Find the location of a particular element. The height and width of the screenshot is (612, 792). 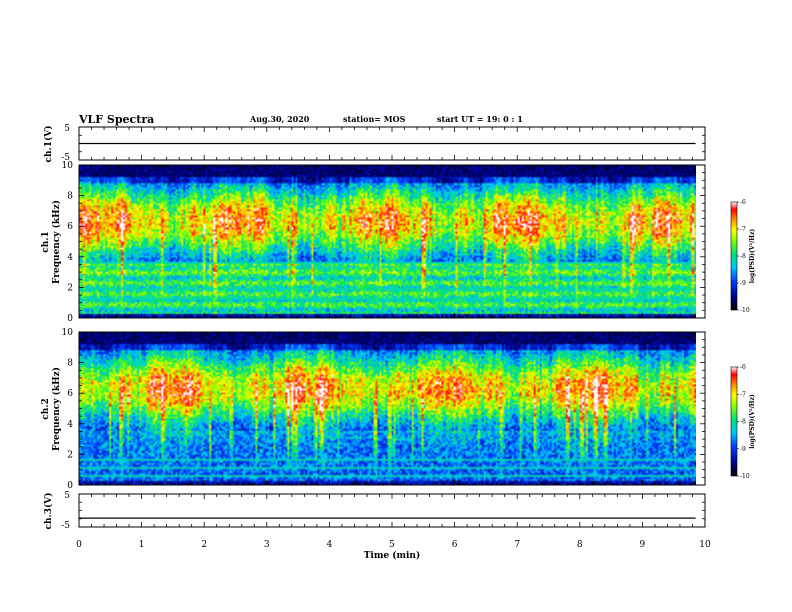

x-tick-label: 8 is located at coordinates (580, 545).